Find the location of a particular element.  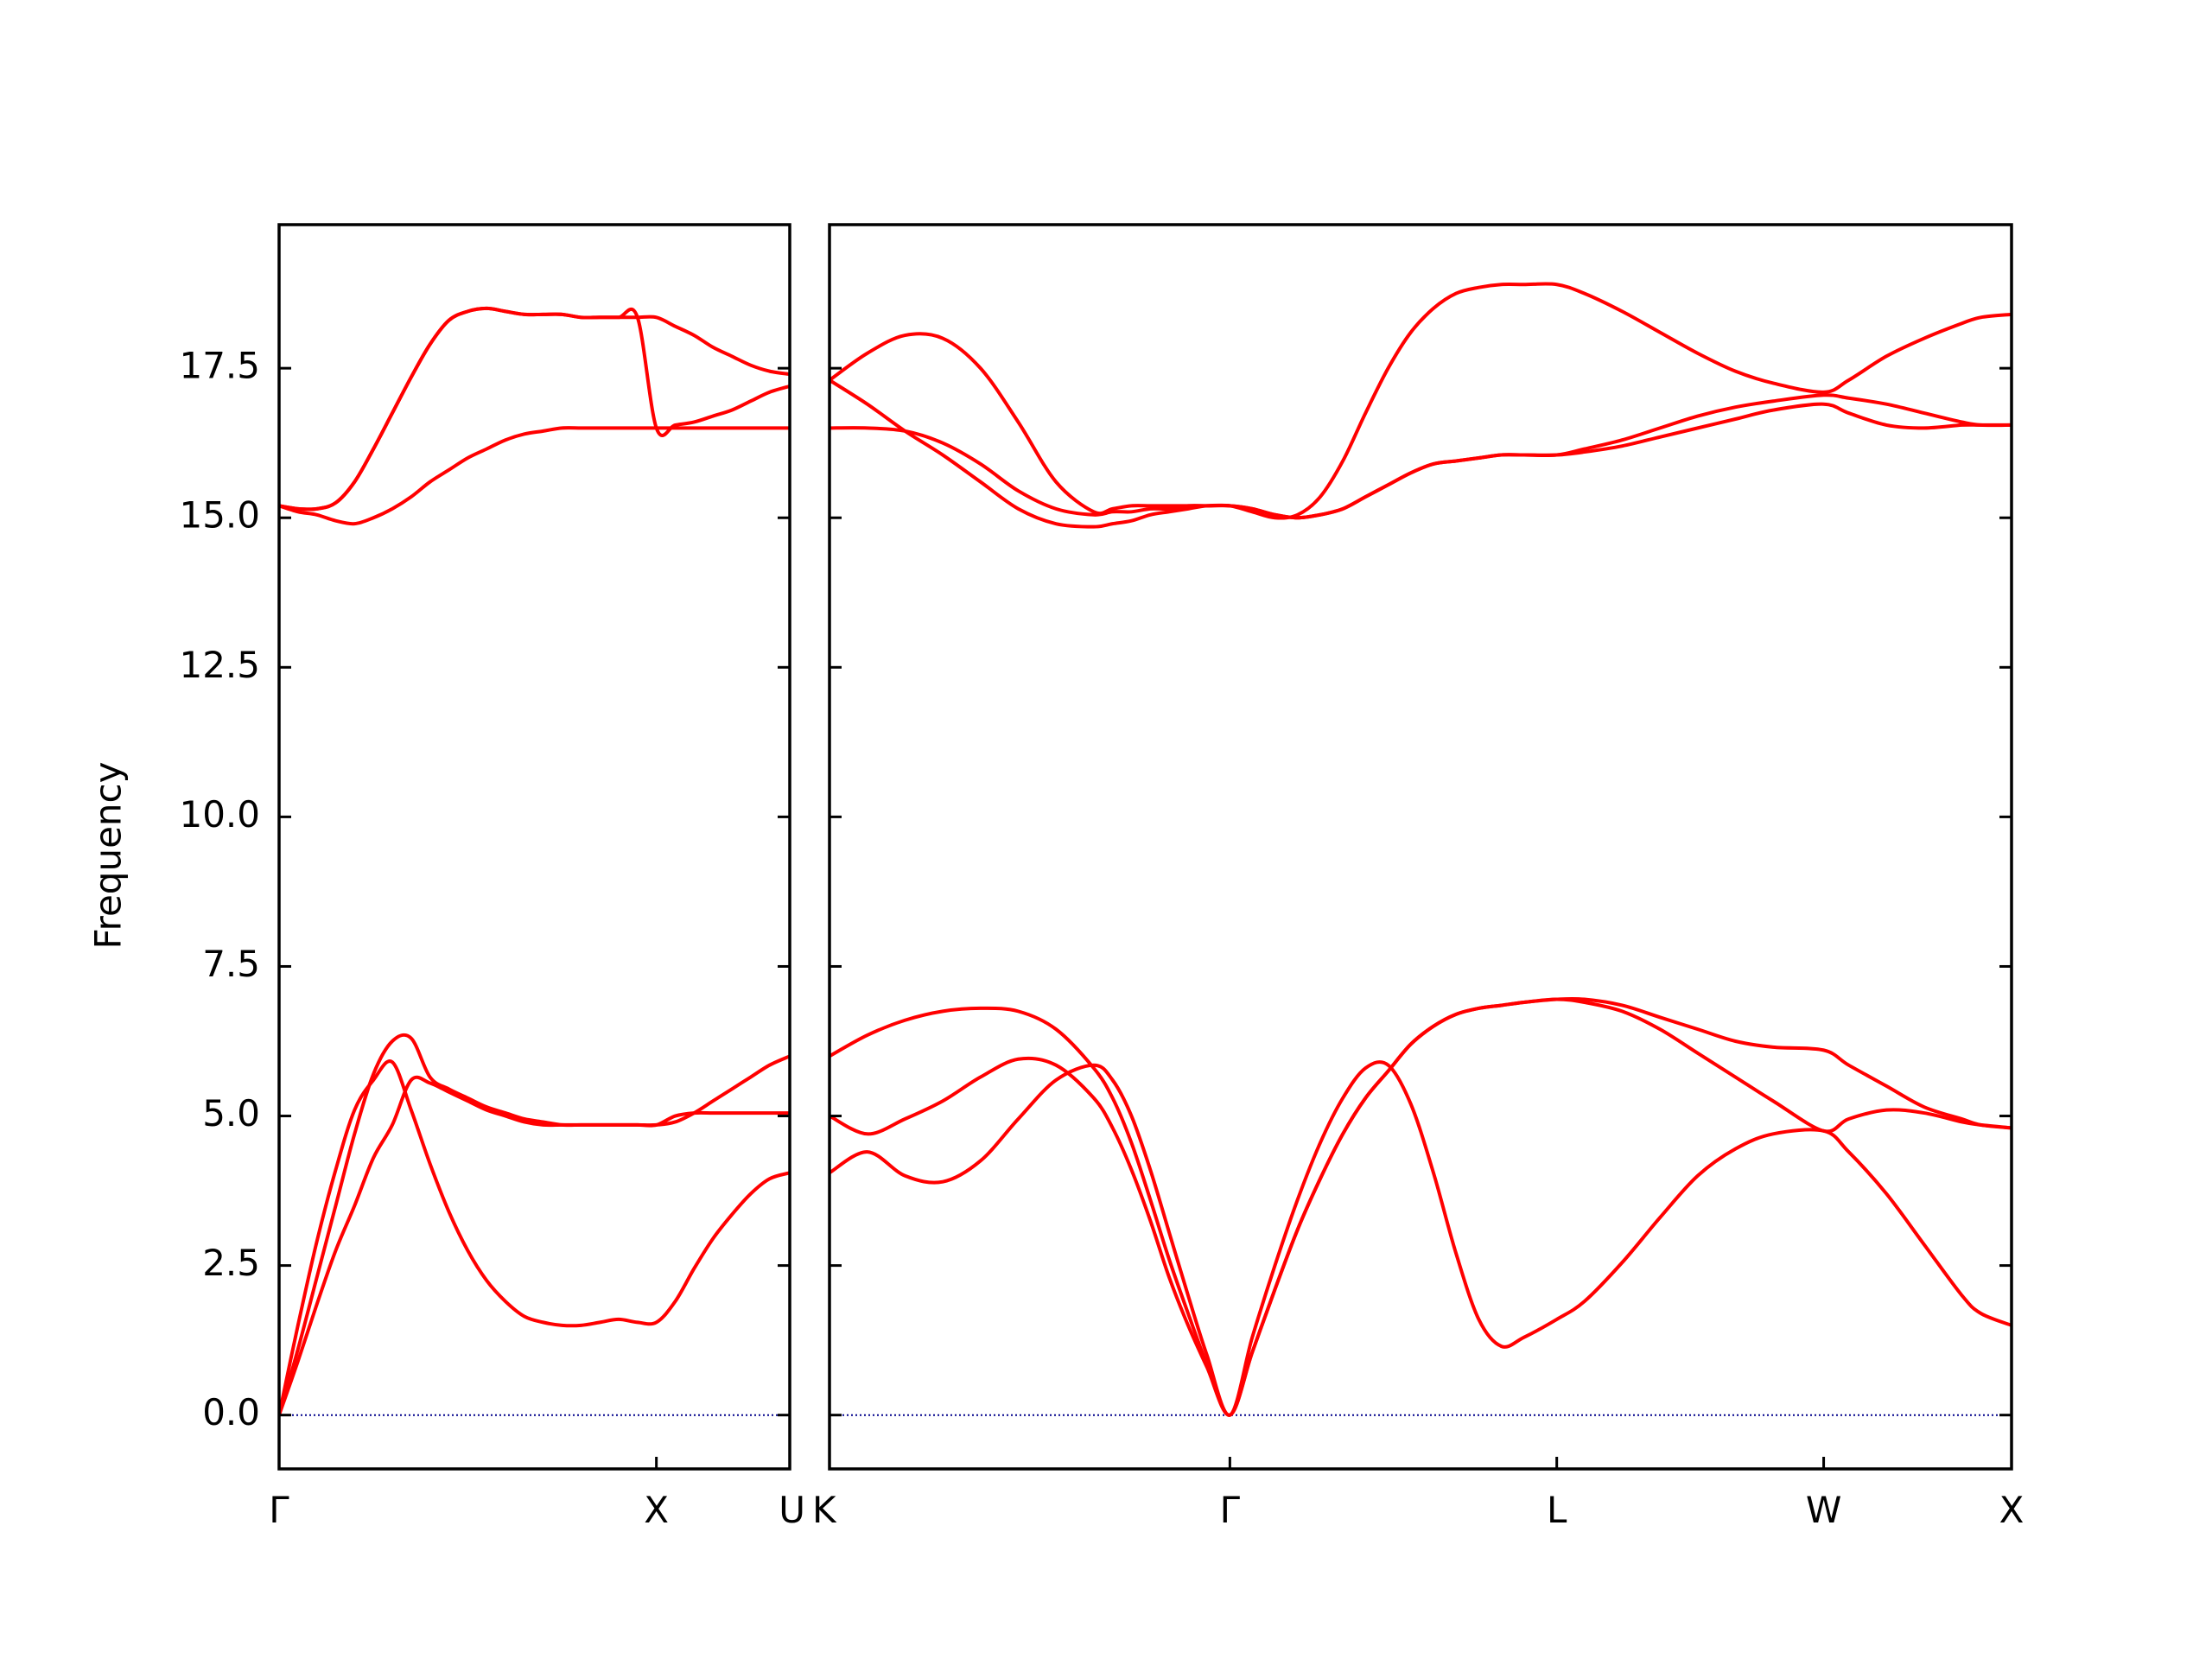

y-tick-label: 2.5 is located at coordinates (231, 1263).